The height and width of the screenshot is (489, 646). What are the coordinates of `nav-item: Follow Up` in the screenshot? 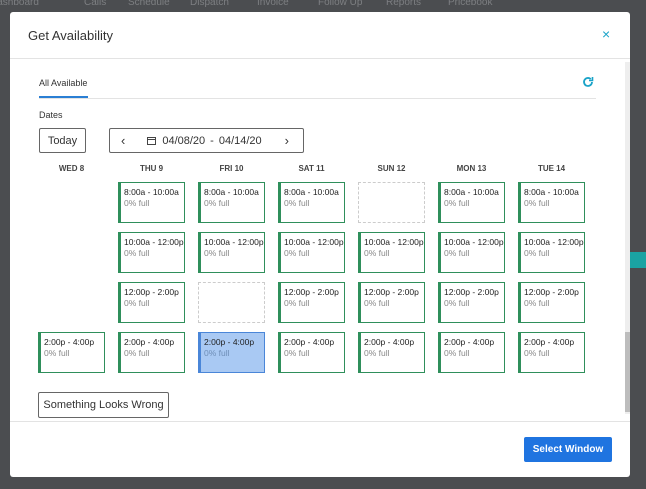 It's located at (340, 4).